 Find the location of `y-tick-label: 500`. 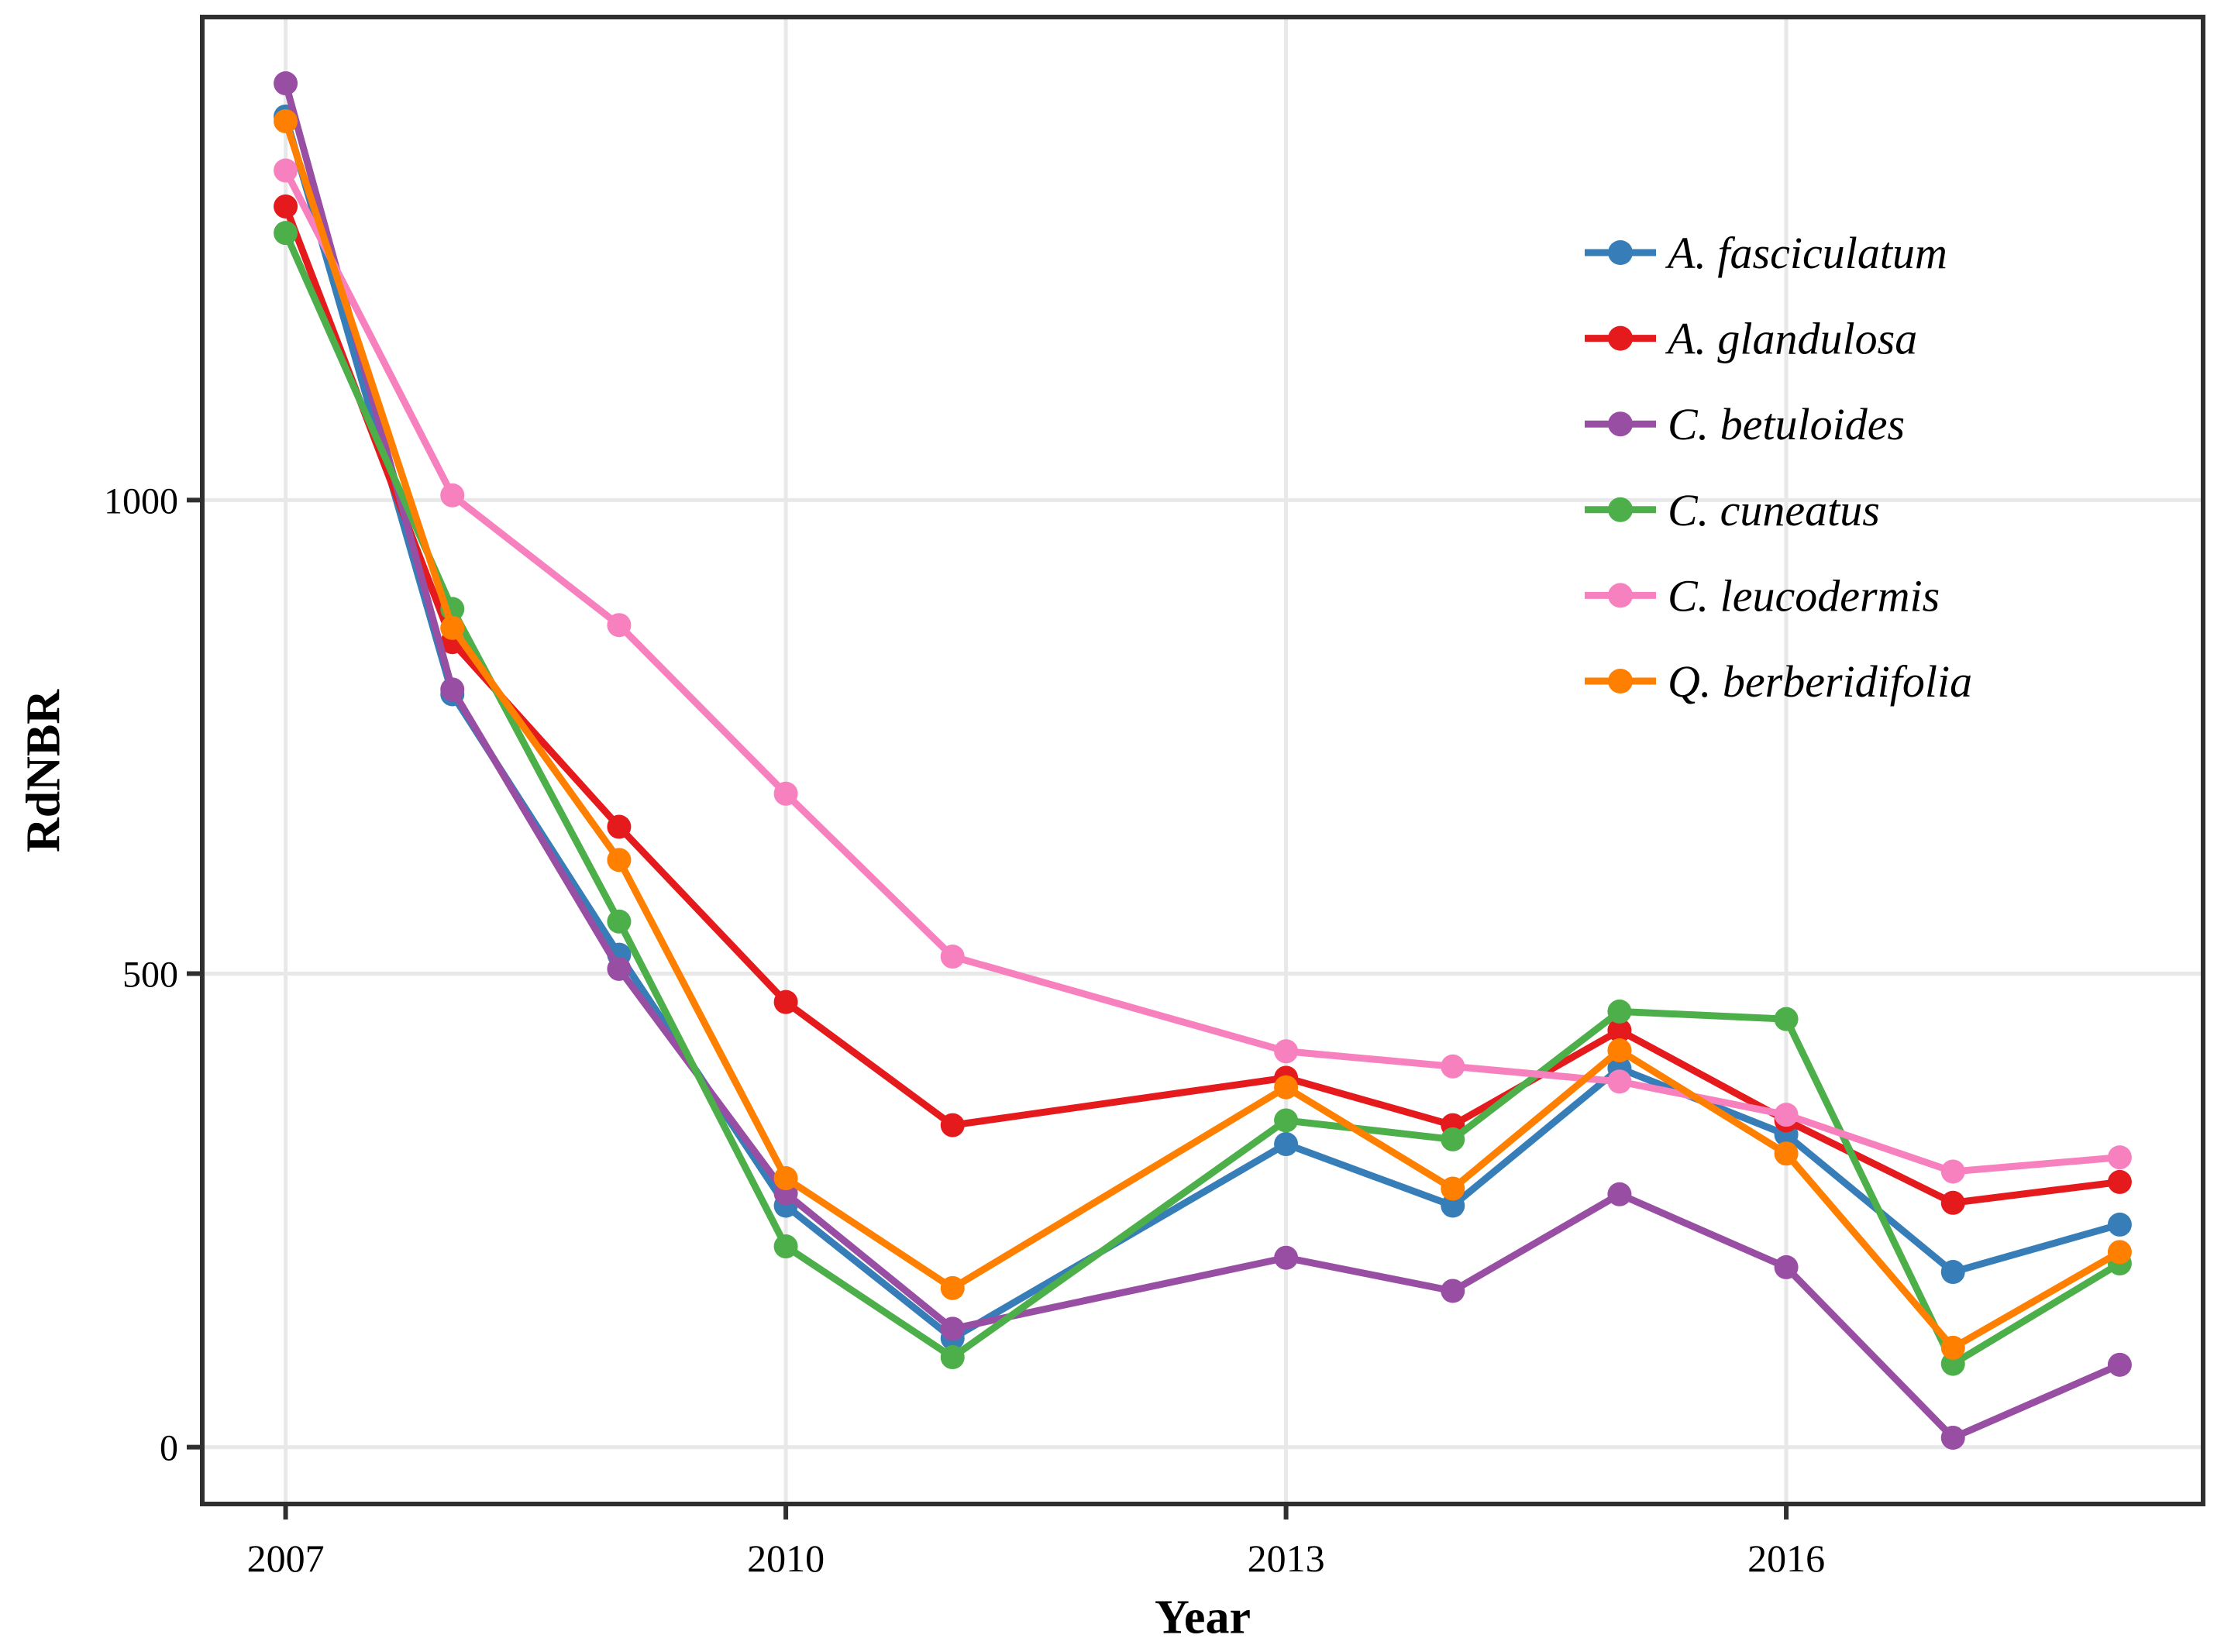

y-tick-label: 500 is located at coordinates (150, 975).